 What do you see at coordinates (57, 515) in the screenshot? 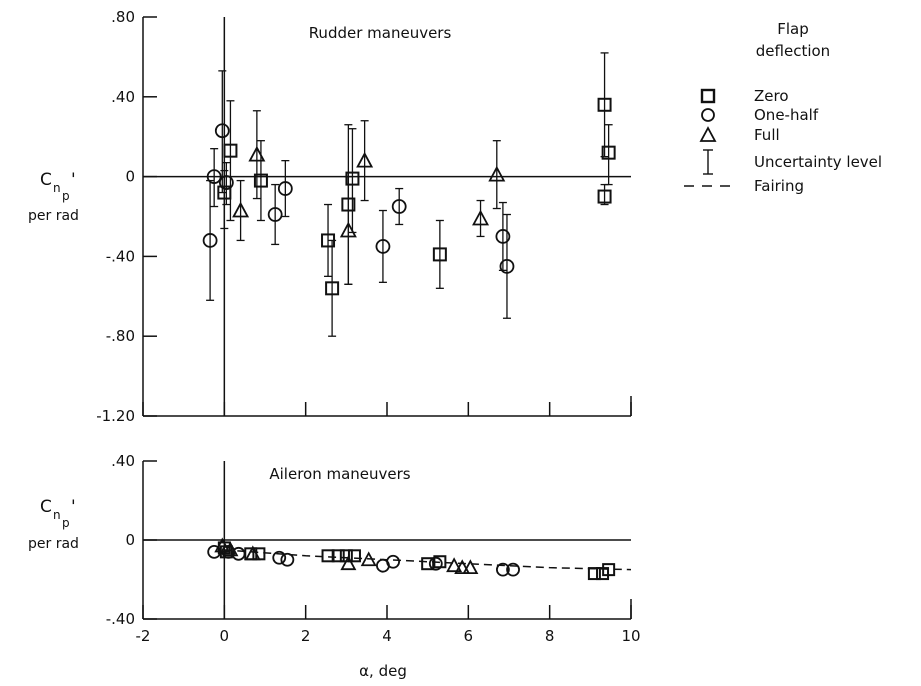
I see `aileron-ylabel-sub: n` at bounding box center [57, 515].